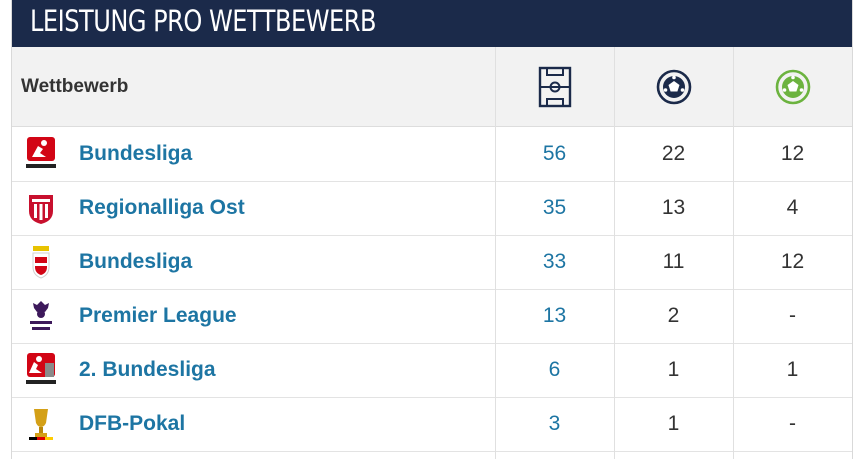 The width and height of the screenshot is (864, 459). I want to click on goals-value: 13, so click(673, 207).